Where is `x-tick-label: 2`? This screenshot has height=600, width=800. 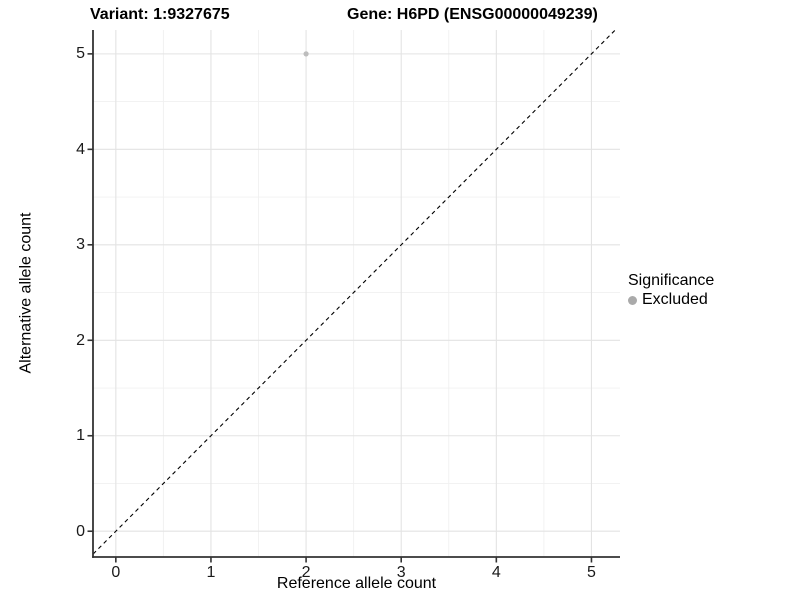
x-tick-label: 2 is located at coordinates (306, 572).